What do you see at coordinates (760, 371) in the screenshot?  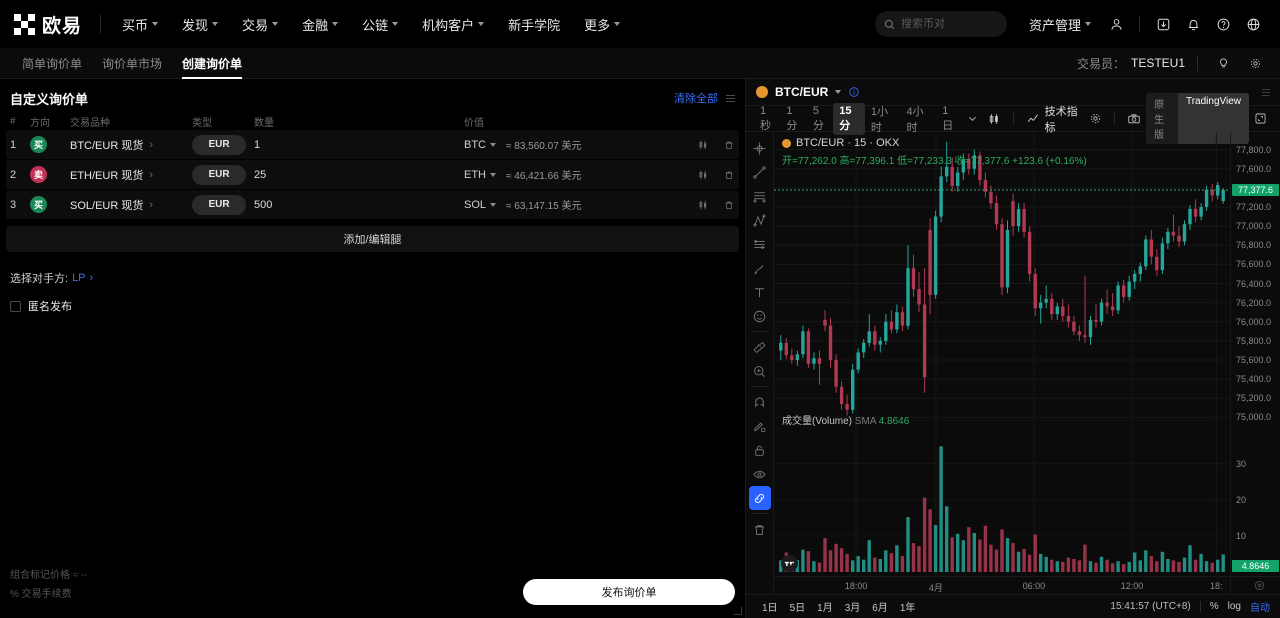 I see `zoom-in-icon` at bounding box center [760, 371].